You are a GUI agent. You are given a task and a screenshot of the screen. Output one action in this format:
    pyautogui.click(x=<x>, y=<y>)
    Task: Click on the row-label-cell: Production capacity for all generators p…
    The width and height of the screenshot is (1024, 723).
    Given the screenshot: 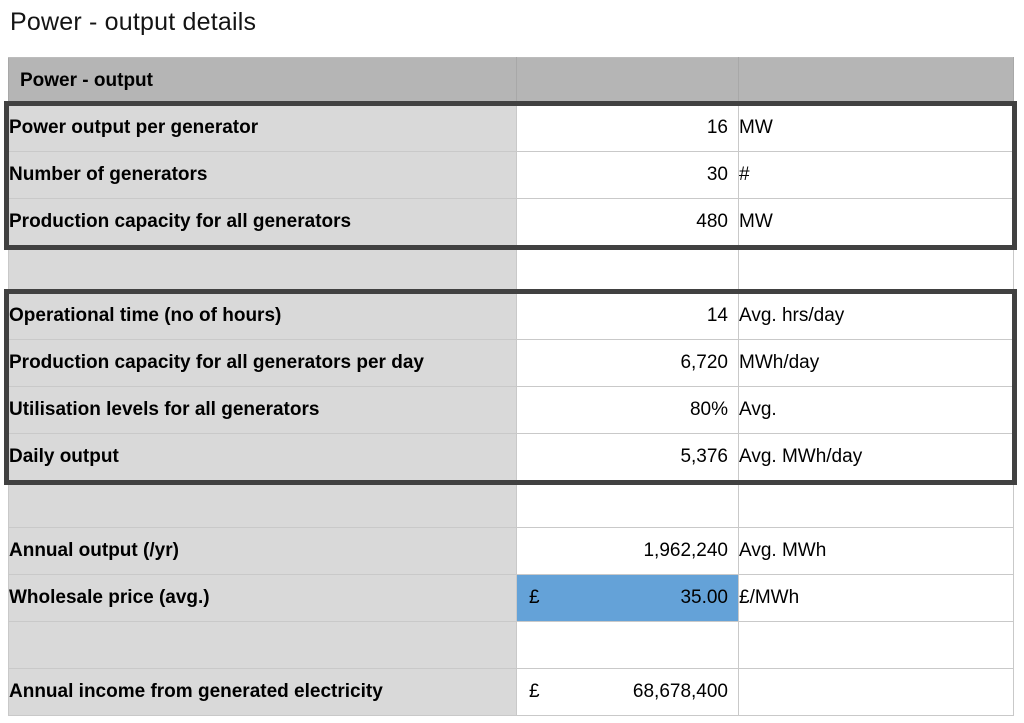 What is the action you would take?
    pyautogui.click(x=262, y=363)
    